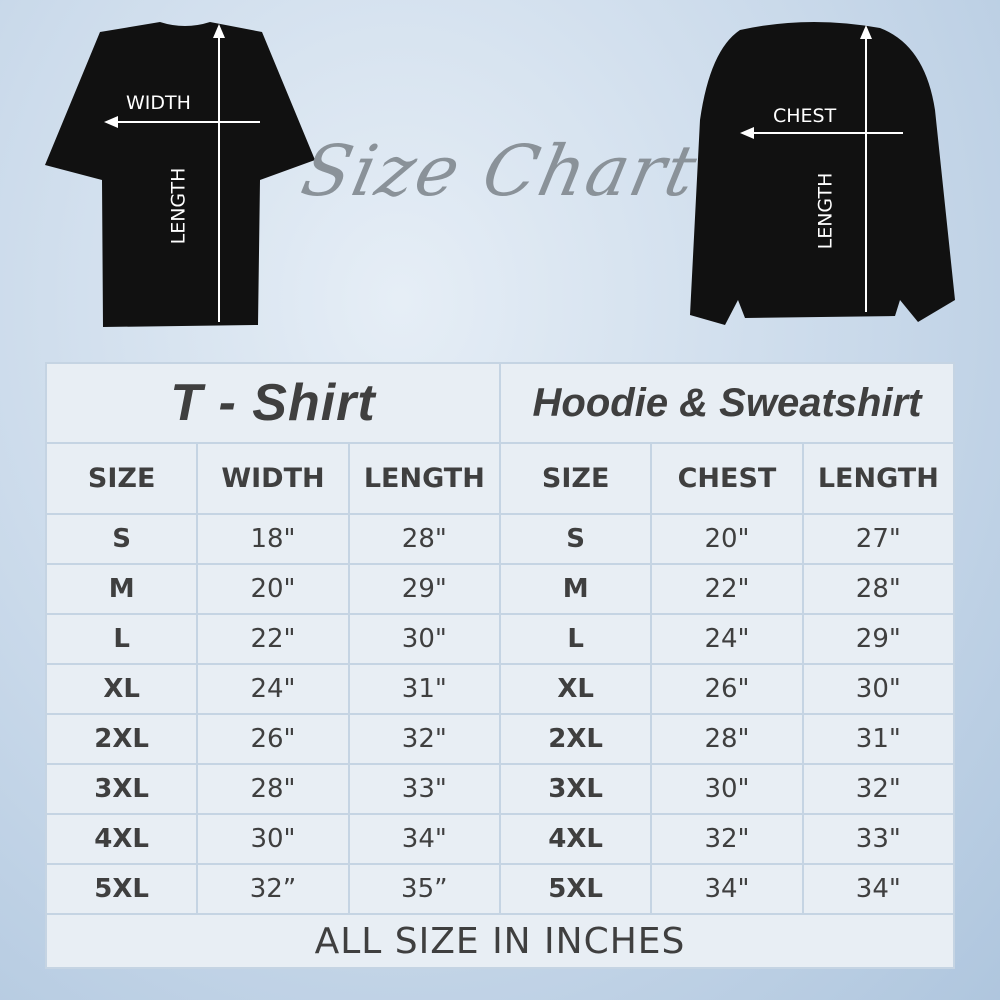 The width and height of the screenshot is (1000, 1000). What do you see at coordinates (178, 206) in the screenshot?
I see `tshirt-length-label: LENGTH` at bounding box center [178, 206].